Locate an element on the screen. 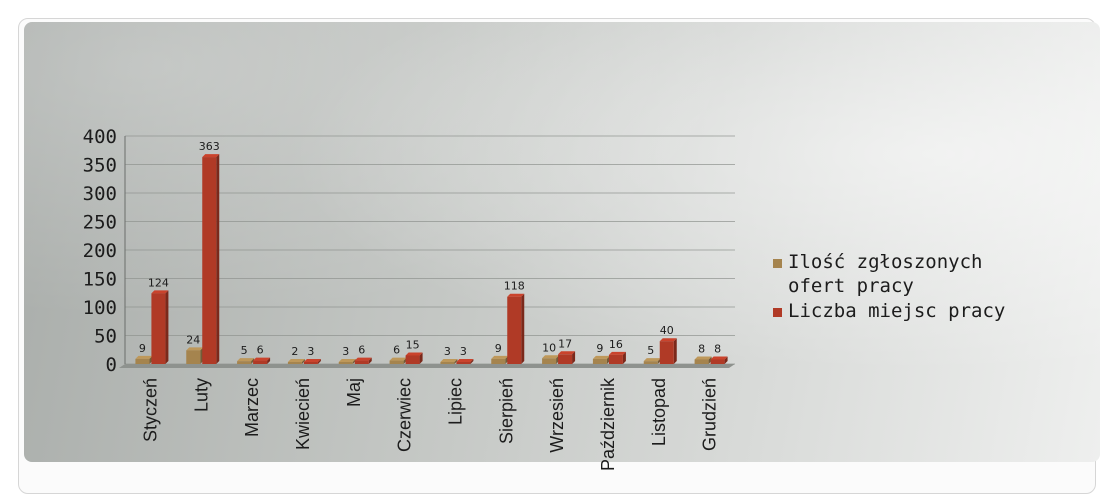 This screenshot has width=1102, height=500. data-label: 2 is located at coordinates (294, 351).